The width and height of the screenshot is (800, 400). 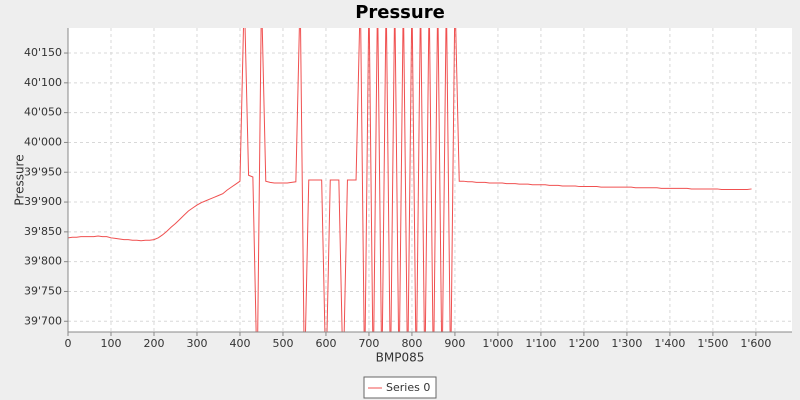 What do you see at coordinates (669, 343) in the screenshot?
I see `x-tick-label: 1'400` at bounding box center [669, 343].